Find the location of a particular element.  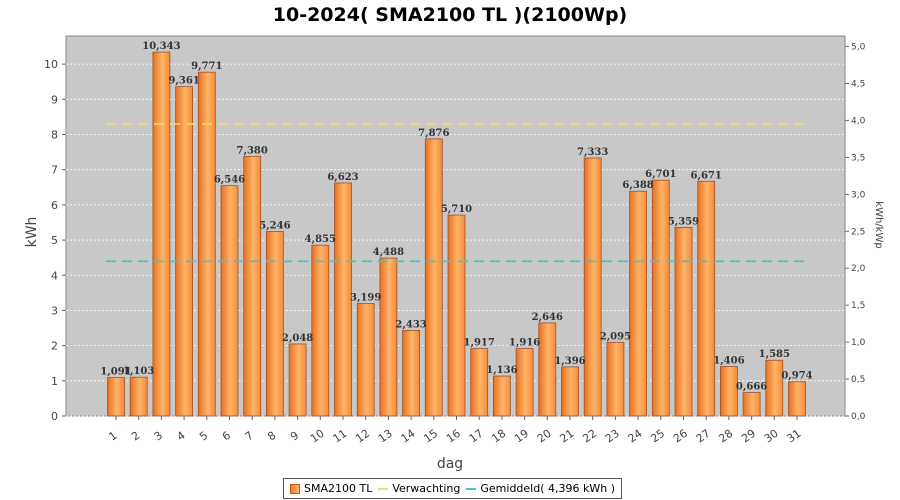

bar-value-label: 7,380 is located at coordinates (252, 150).